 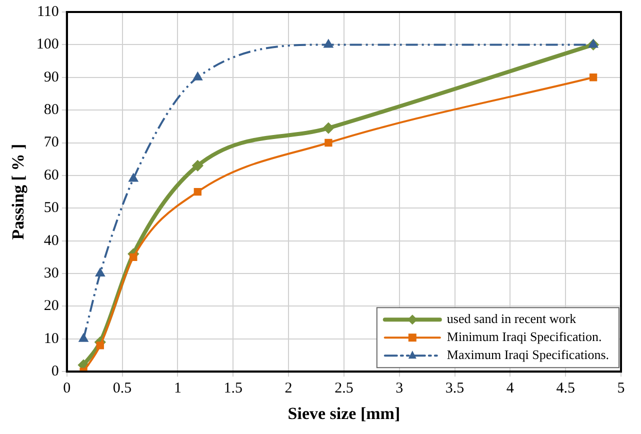 What do you see at coordinates (67, 388) in the screenshot?
I see `x-tick-label: 0` at bounding box center [67, 388].